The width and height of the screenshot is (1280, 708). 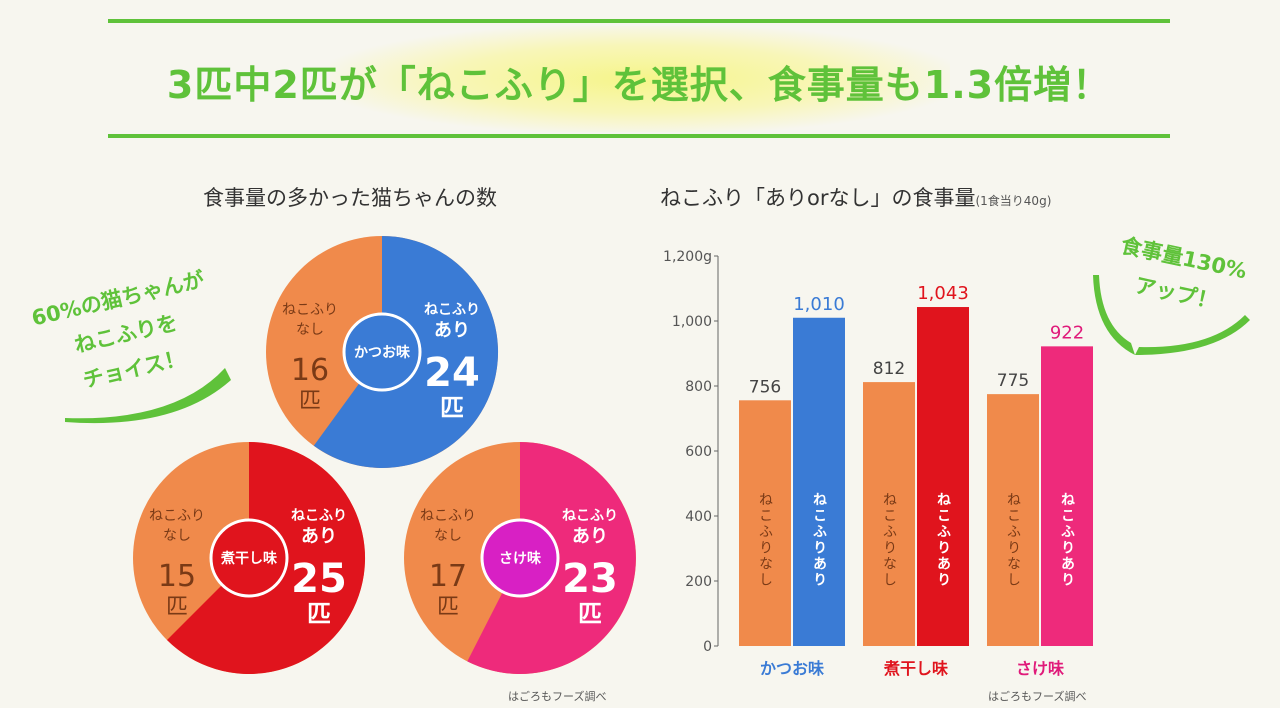 I want to click on bar-value-label: 1,010, so click(x=819, y=304).